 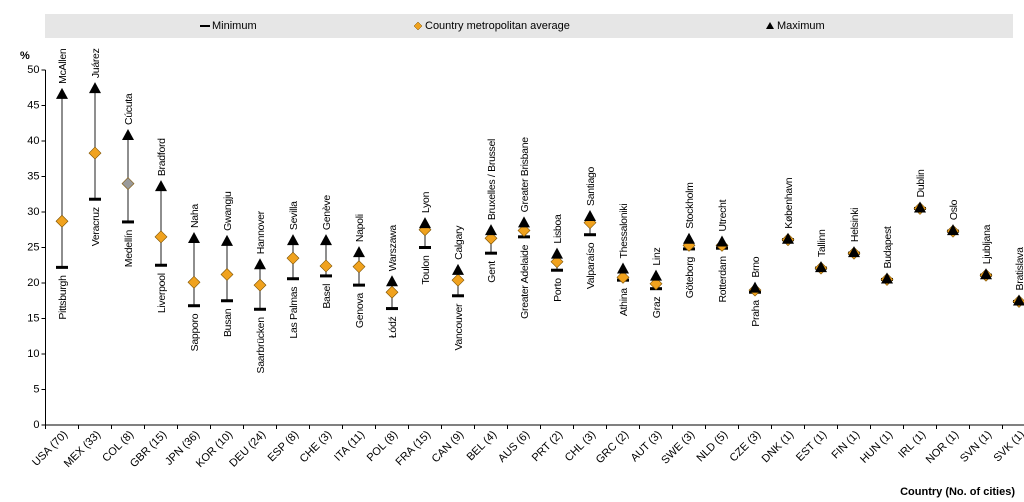 What do you see at coordinates (624, 231) in the screenshot?
I see `max-city-label: Thessaloniki` at bounding box center [624, 231].